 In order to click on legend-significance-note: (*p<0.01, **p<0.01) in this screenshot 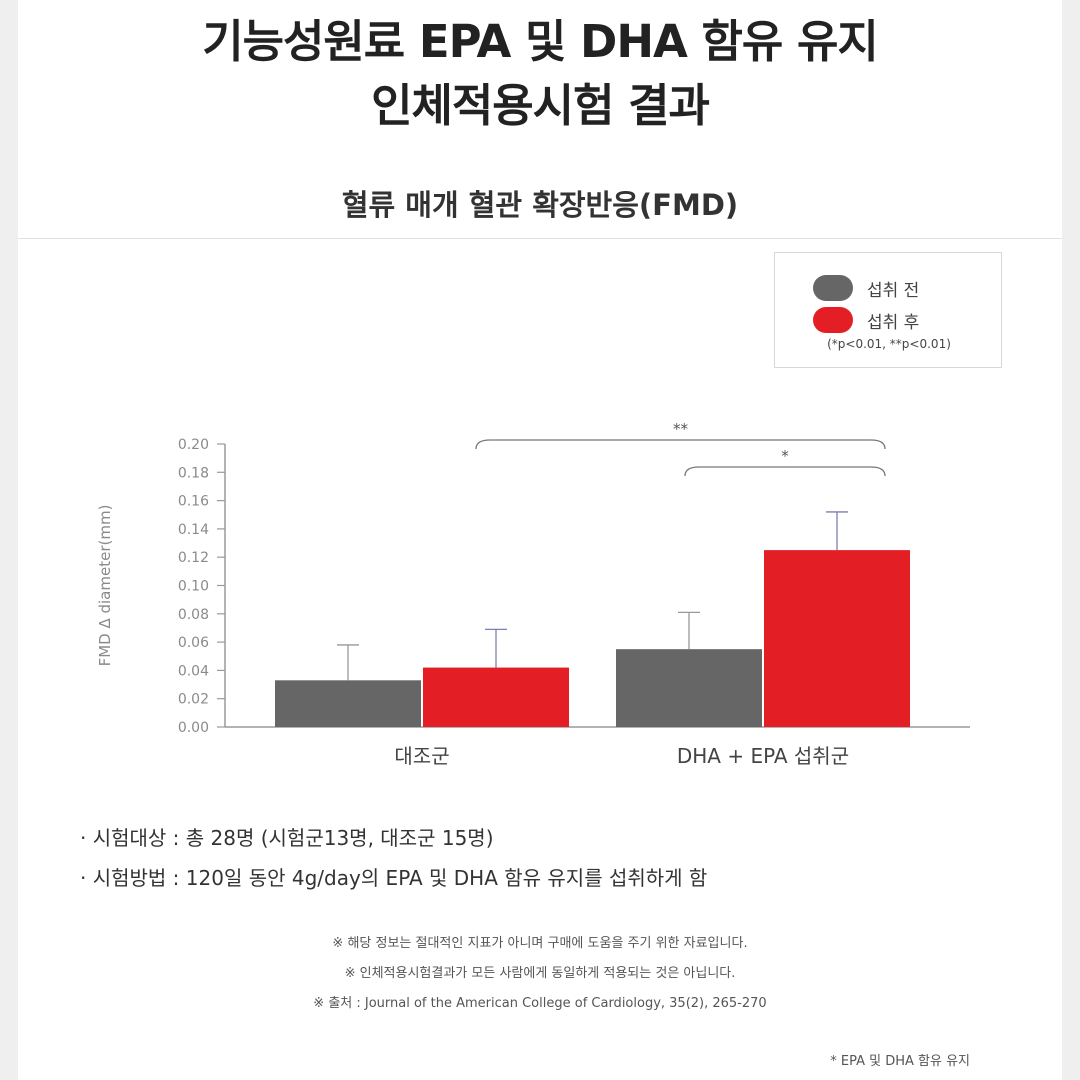, I will do `click(889, 344)`.